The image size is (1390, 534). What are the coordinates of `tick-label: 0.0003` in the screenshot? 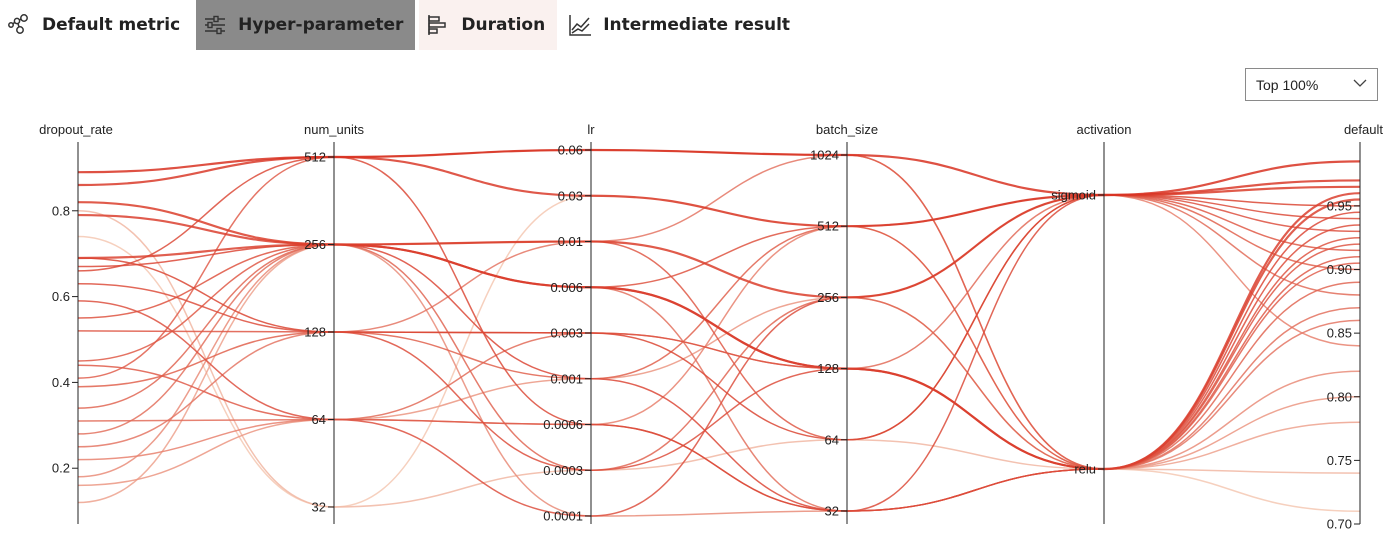 It's located at (563, 470).